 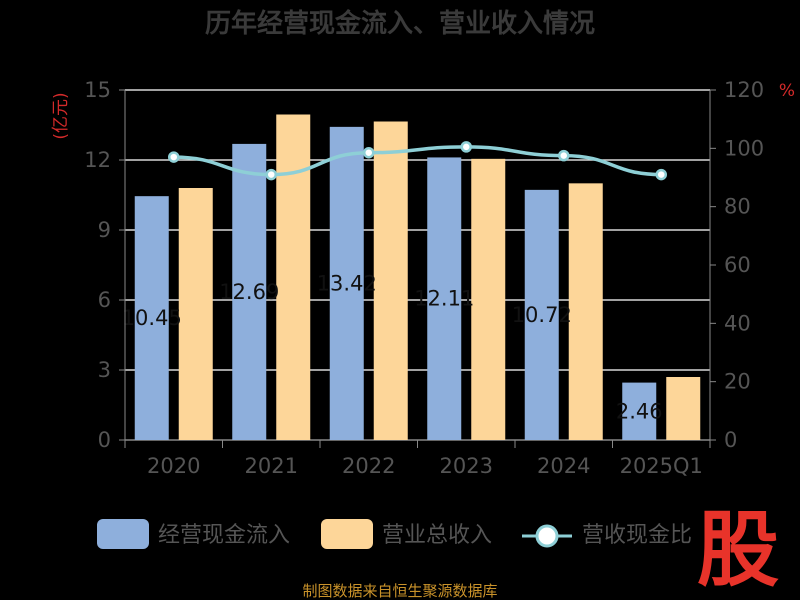 I want to click on legend-swatch-cash-inflow, so click(x=123, y=534).